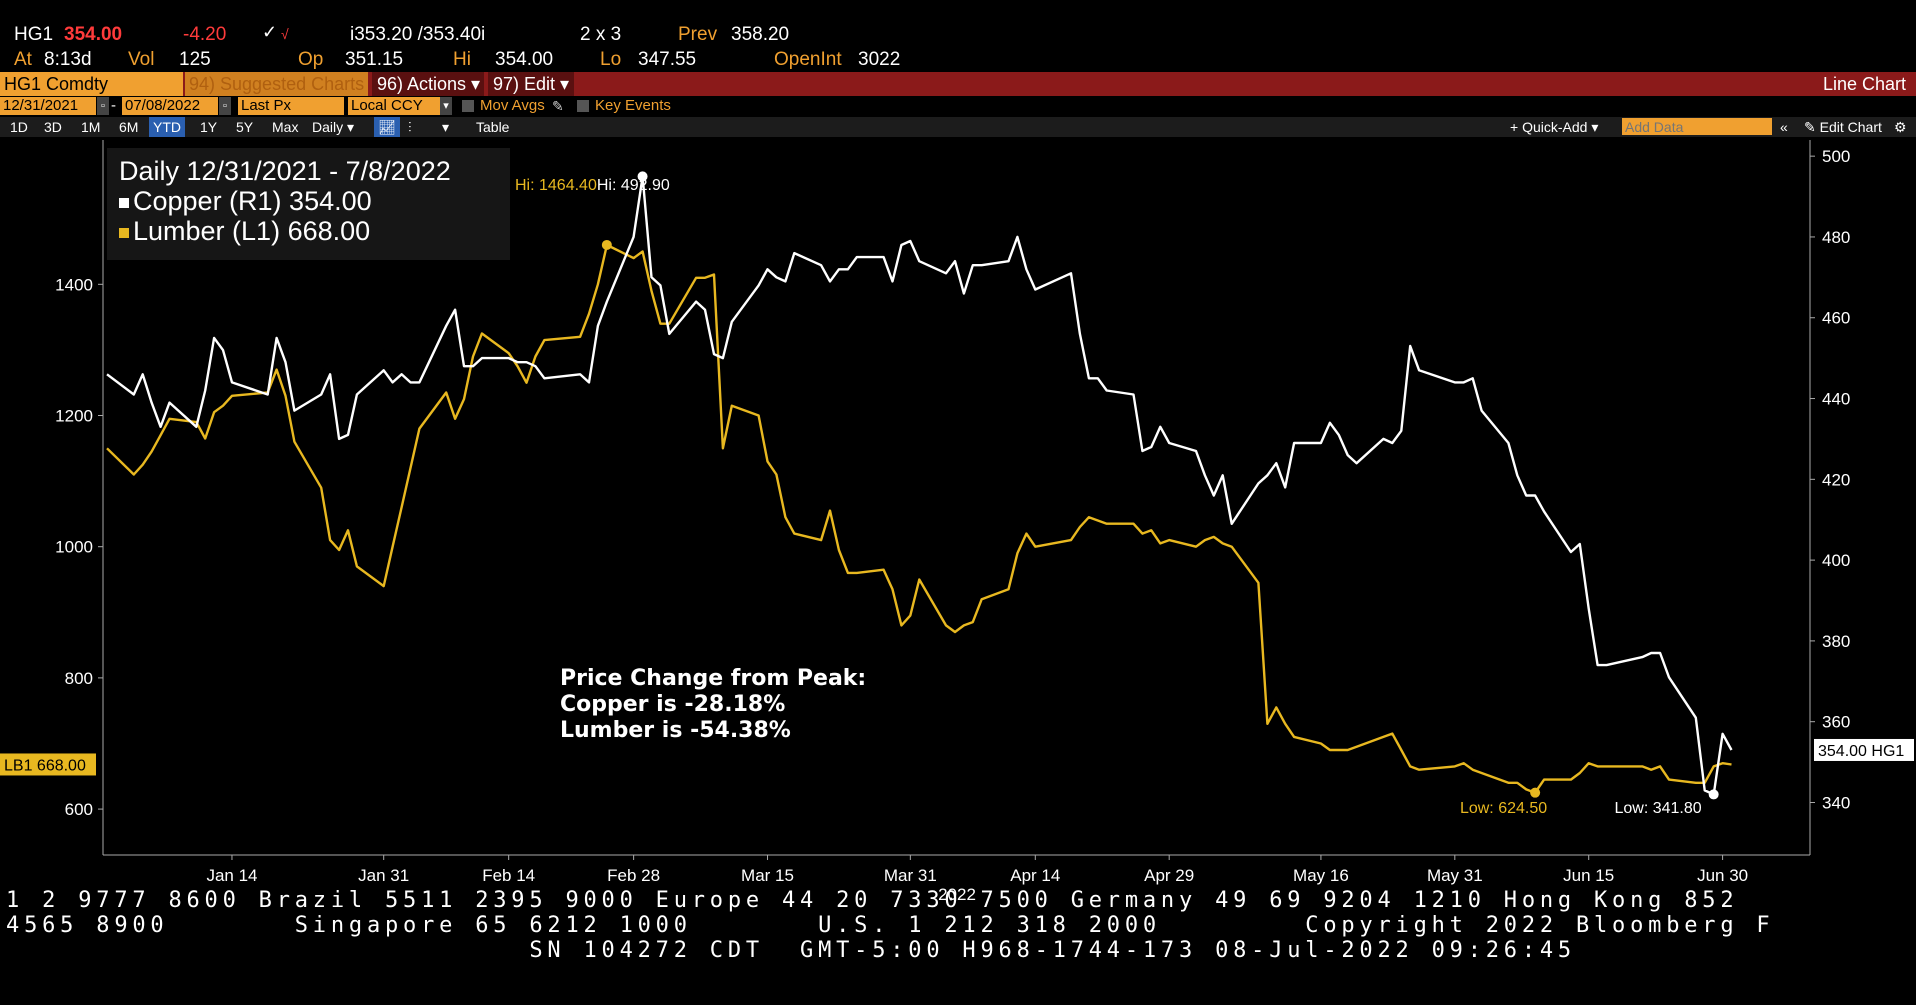 Image resolution: width=1916 pixels, height=1005 pixels. What do you see at coordinates (74, 284) in the screenshot?
I see `left-tick-label: 1400` at bounding box center [74, 284].